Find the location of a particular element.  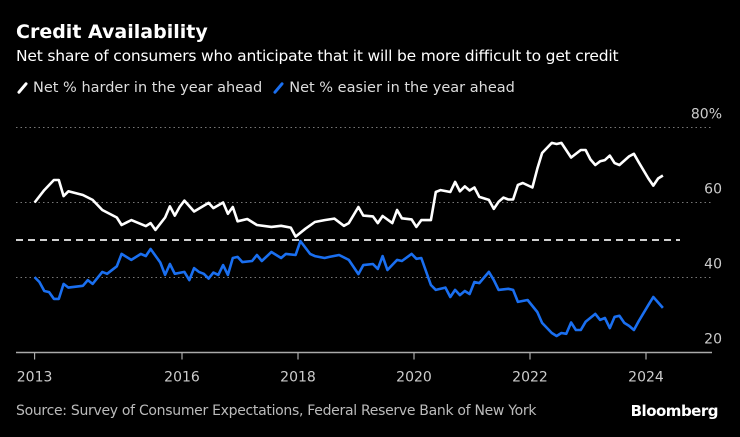

x-tick-label: 2024 is located at coordinates (646, 378).